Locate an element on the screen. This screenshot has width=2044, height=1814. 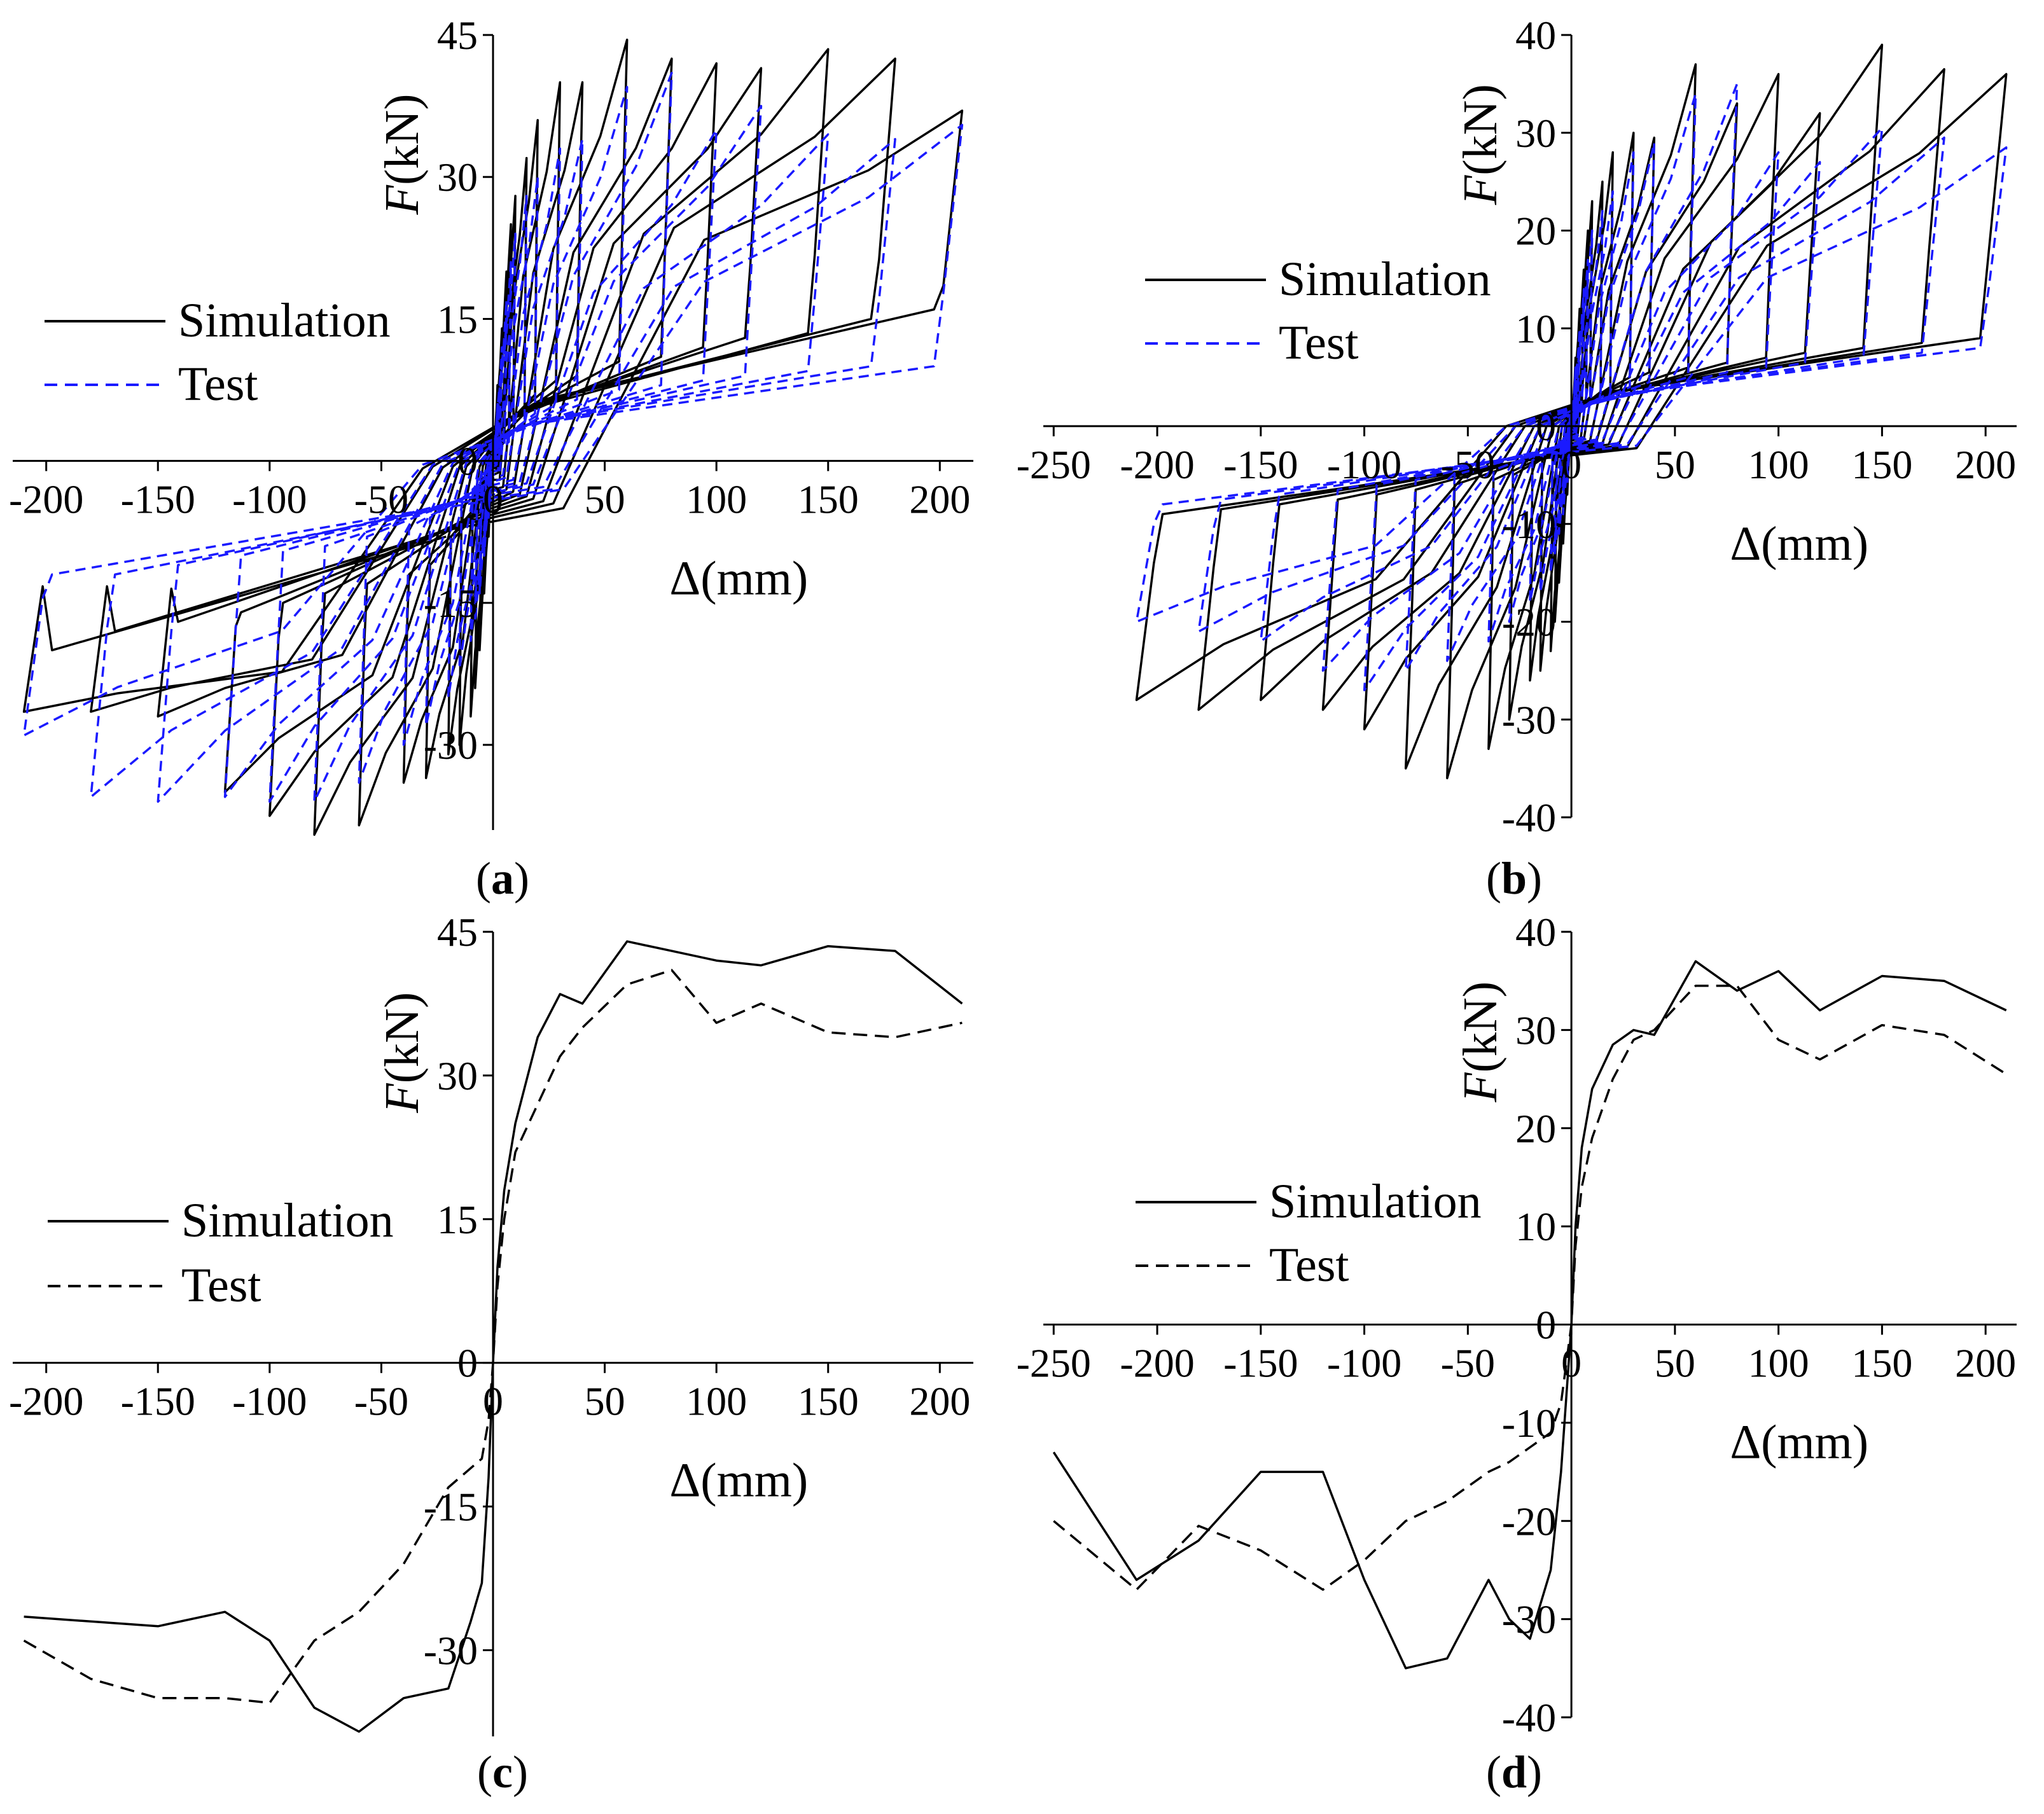
series-test is located at coordinates (1571, 387).